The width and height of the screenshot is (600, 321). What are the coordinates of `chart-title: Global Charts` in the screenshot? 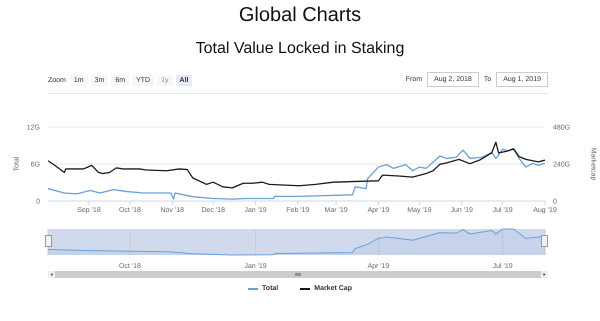 It's located at (300, 16).